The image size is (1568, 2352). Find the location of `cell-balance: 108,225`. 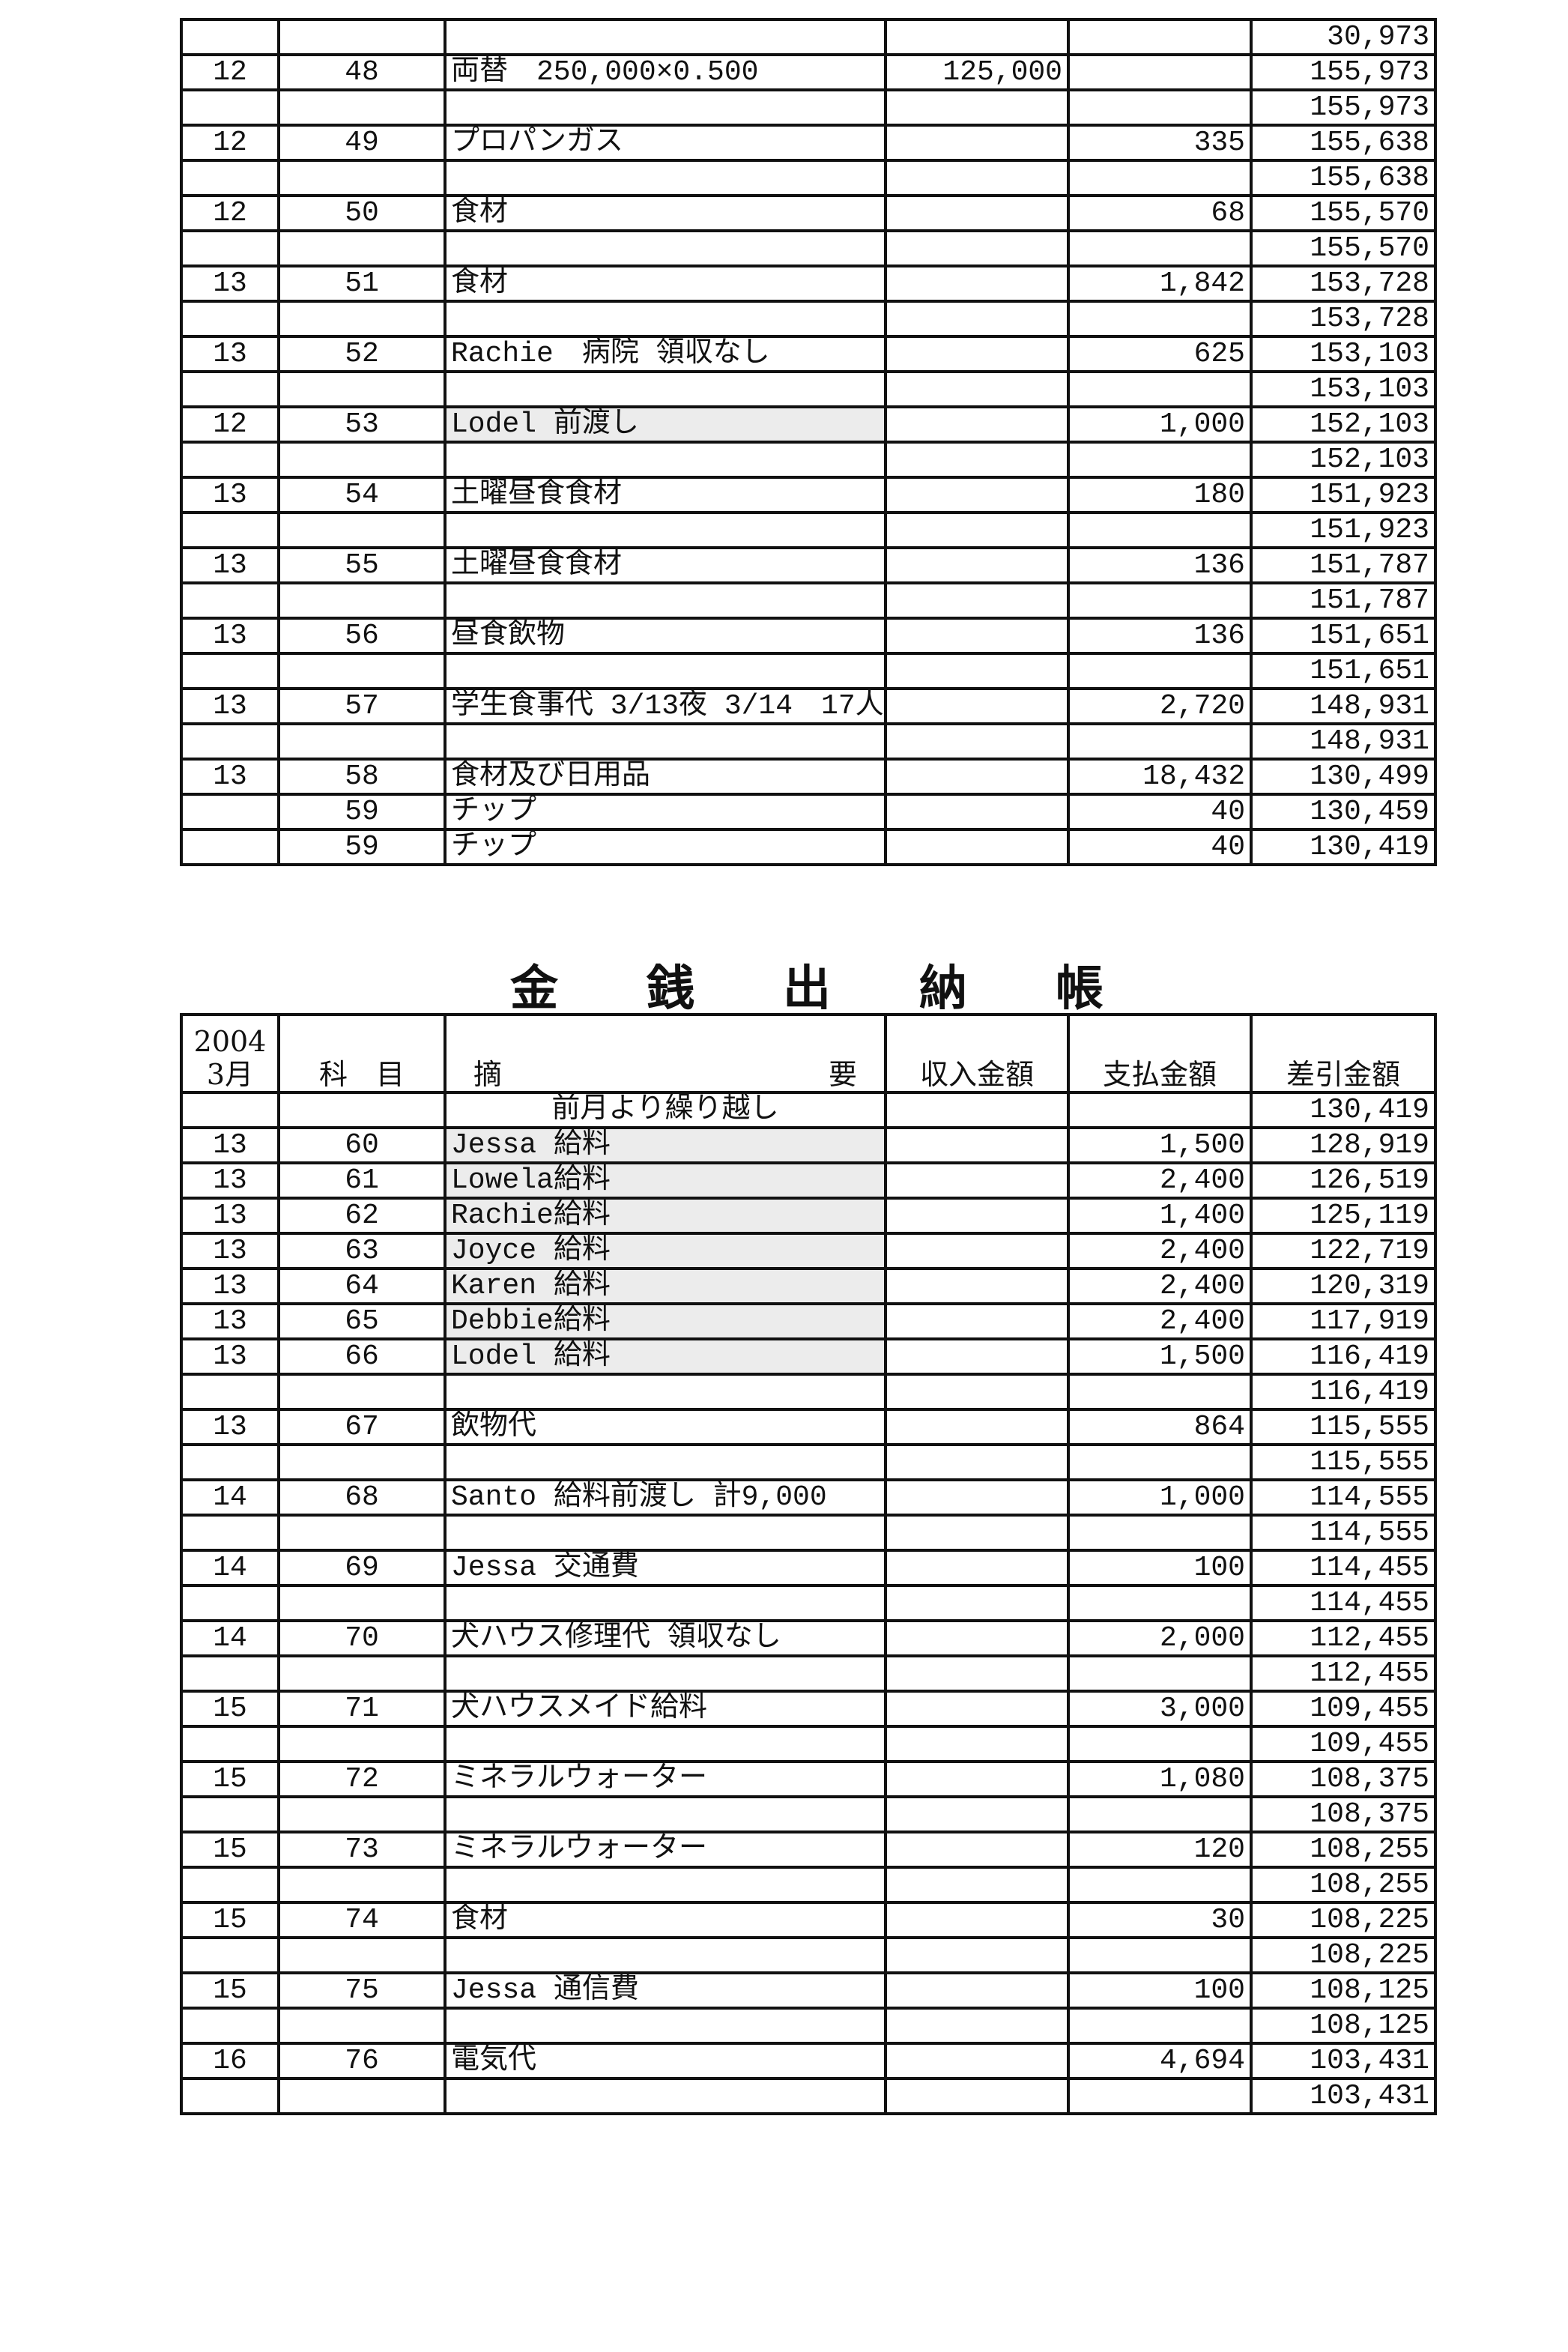

cell-balance: 108,225 is located at coordinates (1343, 1955).